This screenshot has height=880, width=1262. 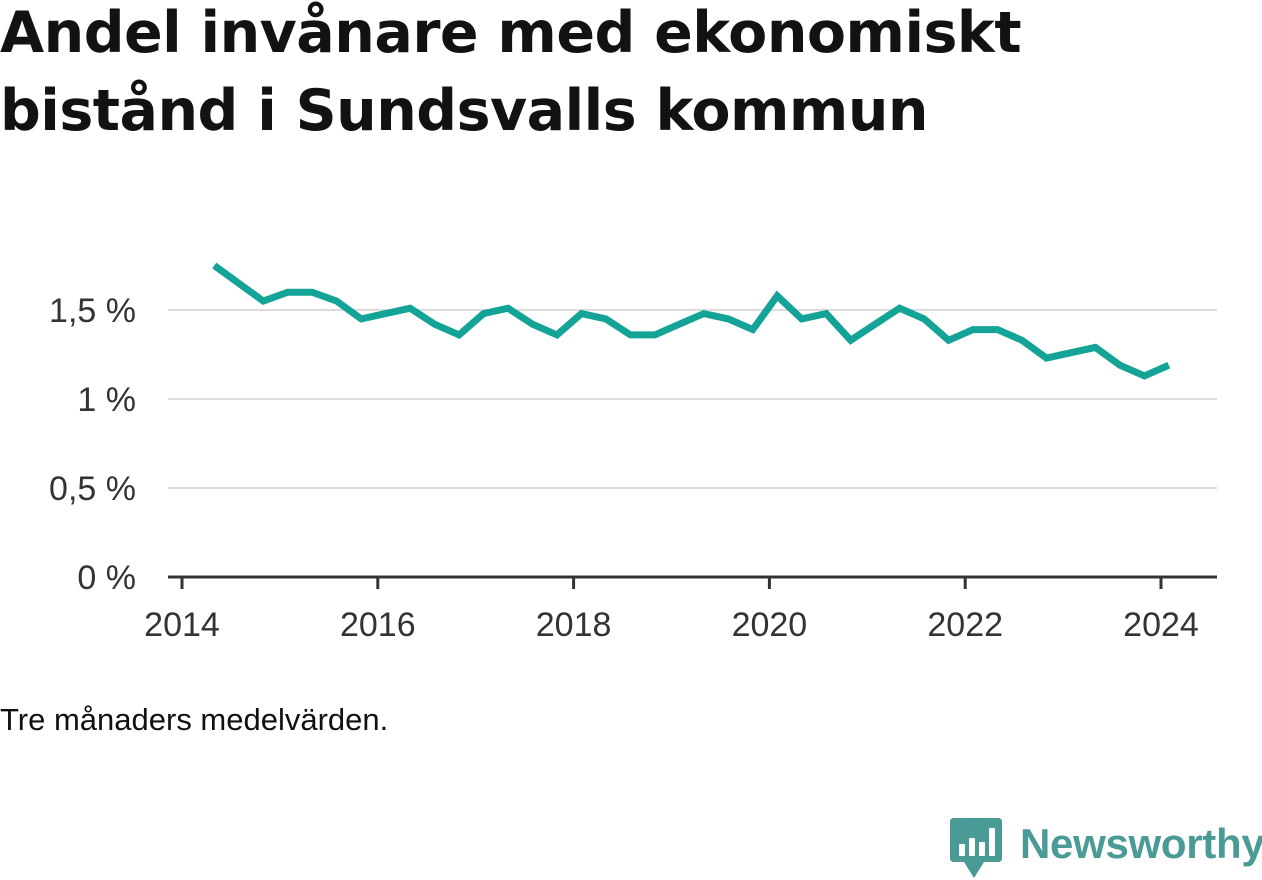 What do you see at coordinates (1141, 843) in the screenshot?
I see `brand-name: Newsworthy` at bounding box center [1141, 843].